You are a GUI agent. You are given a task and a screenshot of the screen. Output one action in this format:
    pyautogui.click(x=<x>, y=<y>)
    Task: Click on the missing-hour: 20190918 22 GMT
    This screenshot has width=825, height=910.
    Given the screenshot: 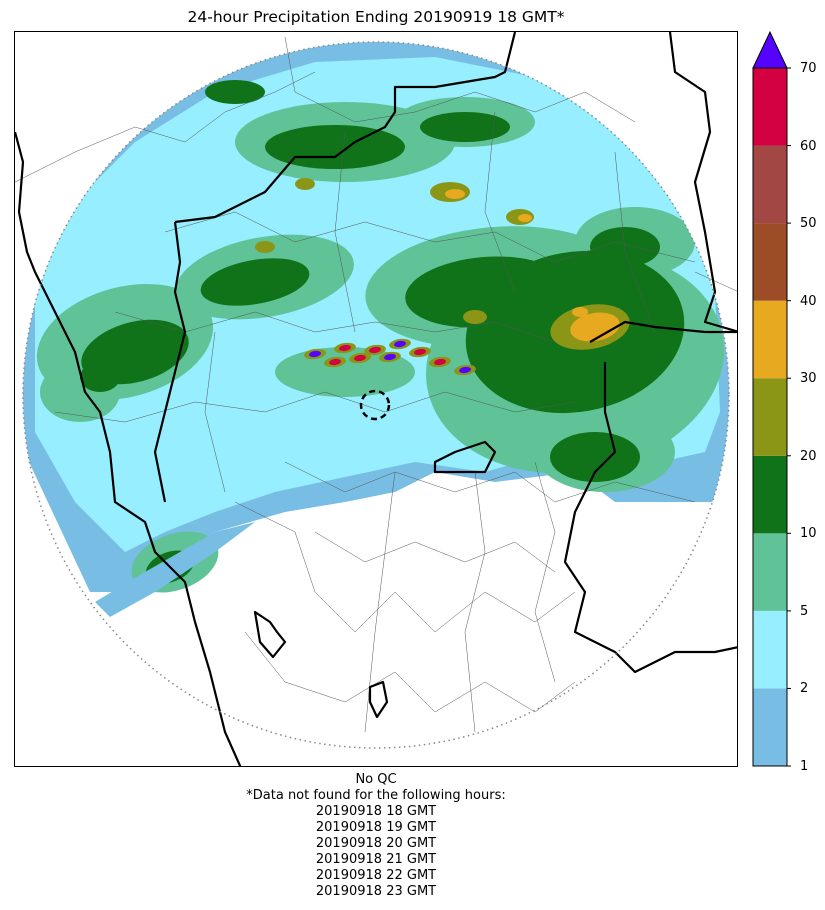 What is the action you would take?
    pyautogui.click(x=376, y=875)
    